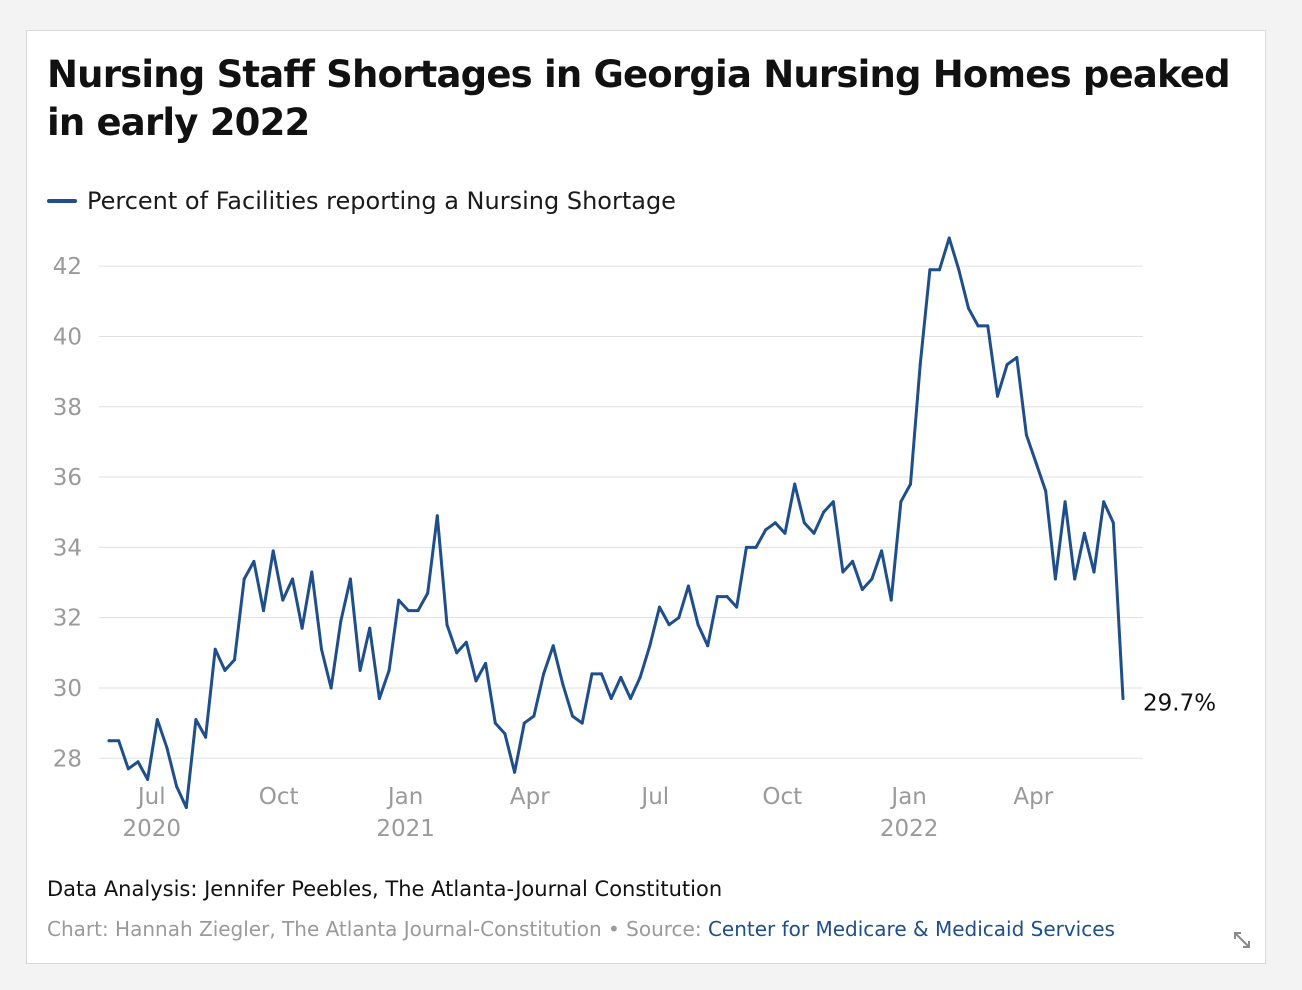  What do you see at coordinates (405, 829) in the screenshot?
I see `x-tick-year-label: 2021` at bounding box center [405, 829].